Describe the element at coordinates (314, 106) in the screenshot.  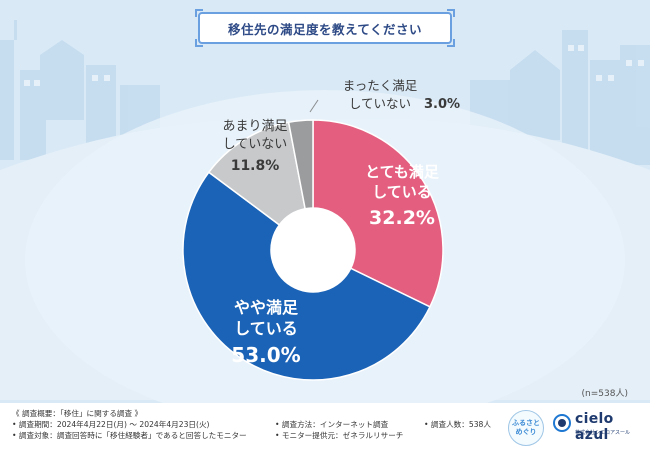
I see `leader-line` at that location.